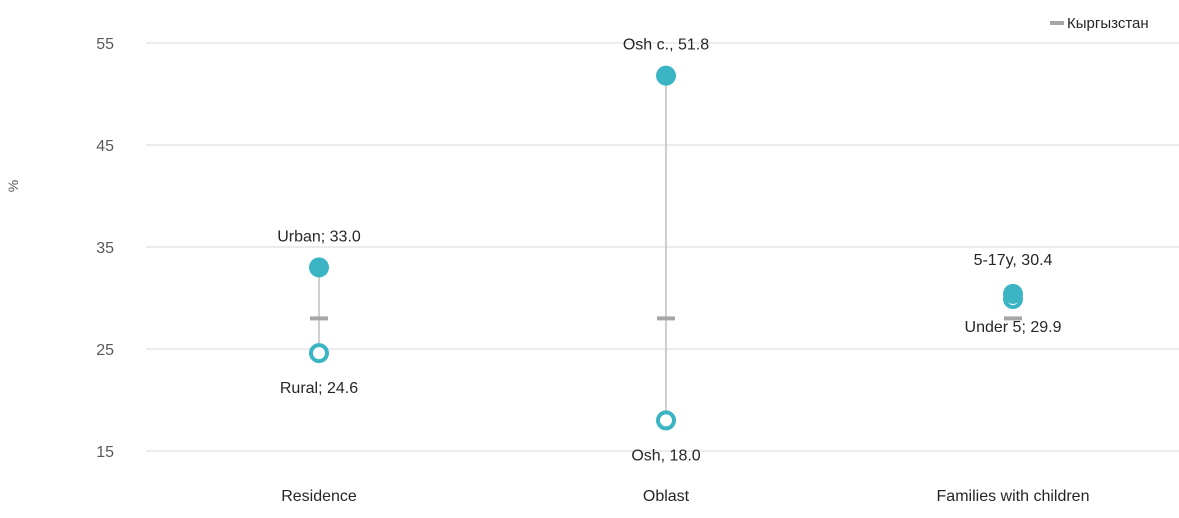 This screenshot has width=1179, height=518. Describe the element at coordinates (666, 496) in the screenshot. I see `category-label: Oblast` at that location.